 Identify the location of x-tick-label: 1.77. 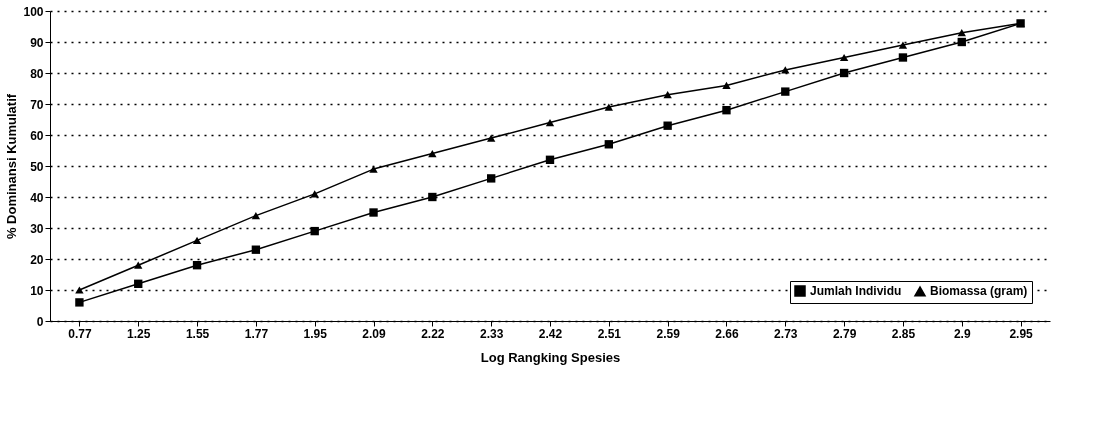
(256, 333).